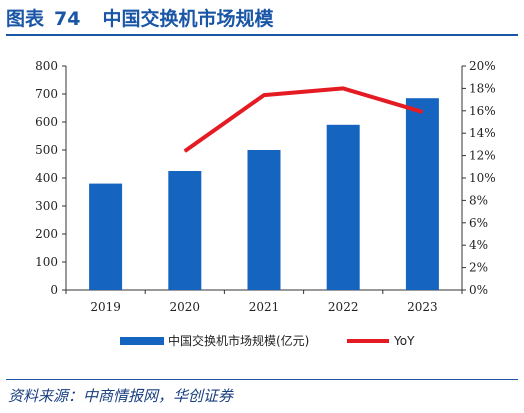 This screenshot has width=524, height=413. Describe the element at coordinates (67, 19) in the screenshot. I see `figure-number: 74` at that location.